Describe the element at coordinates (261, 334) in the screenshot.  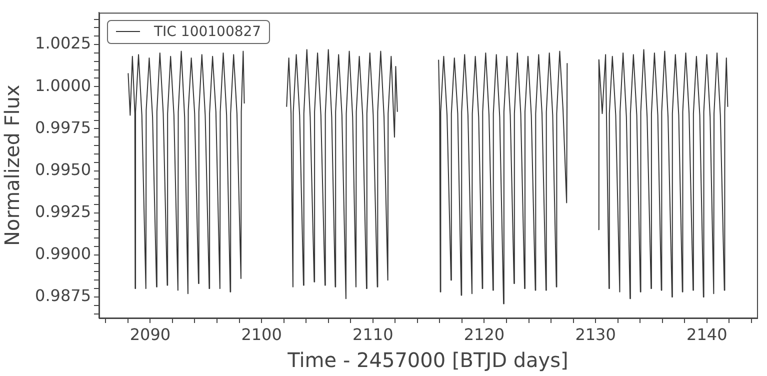
I see `x-tick-label: 2100` at that location.